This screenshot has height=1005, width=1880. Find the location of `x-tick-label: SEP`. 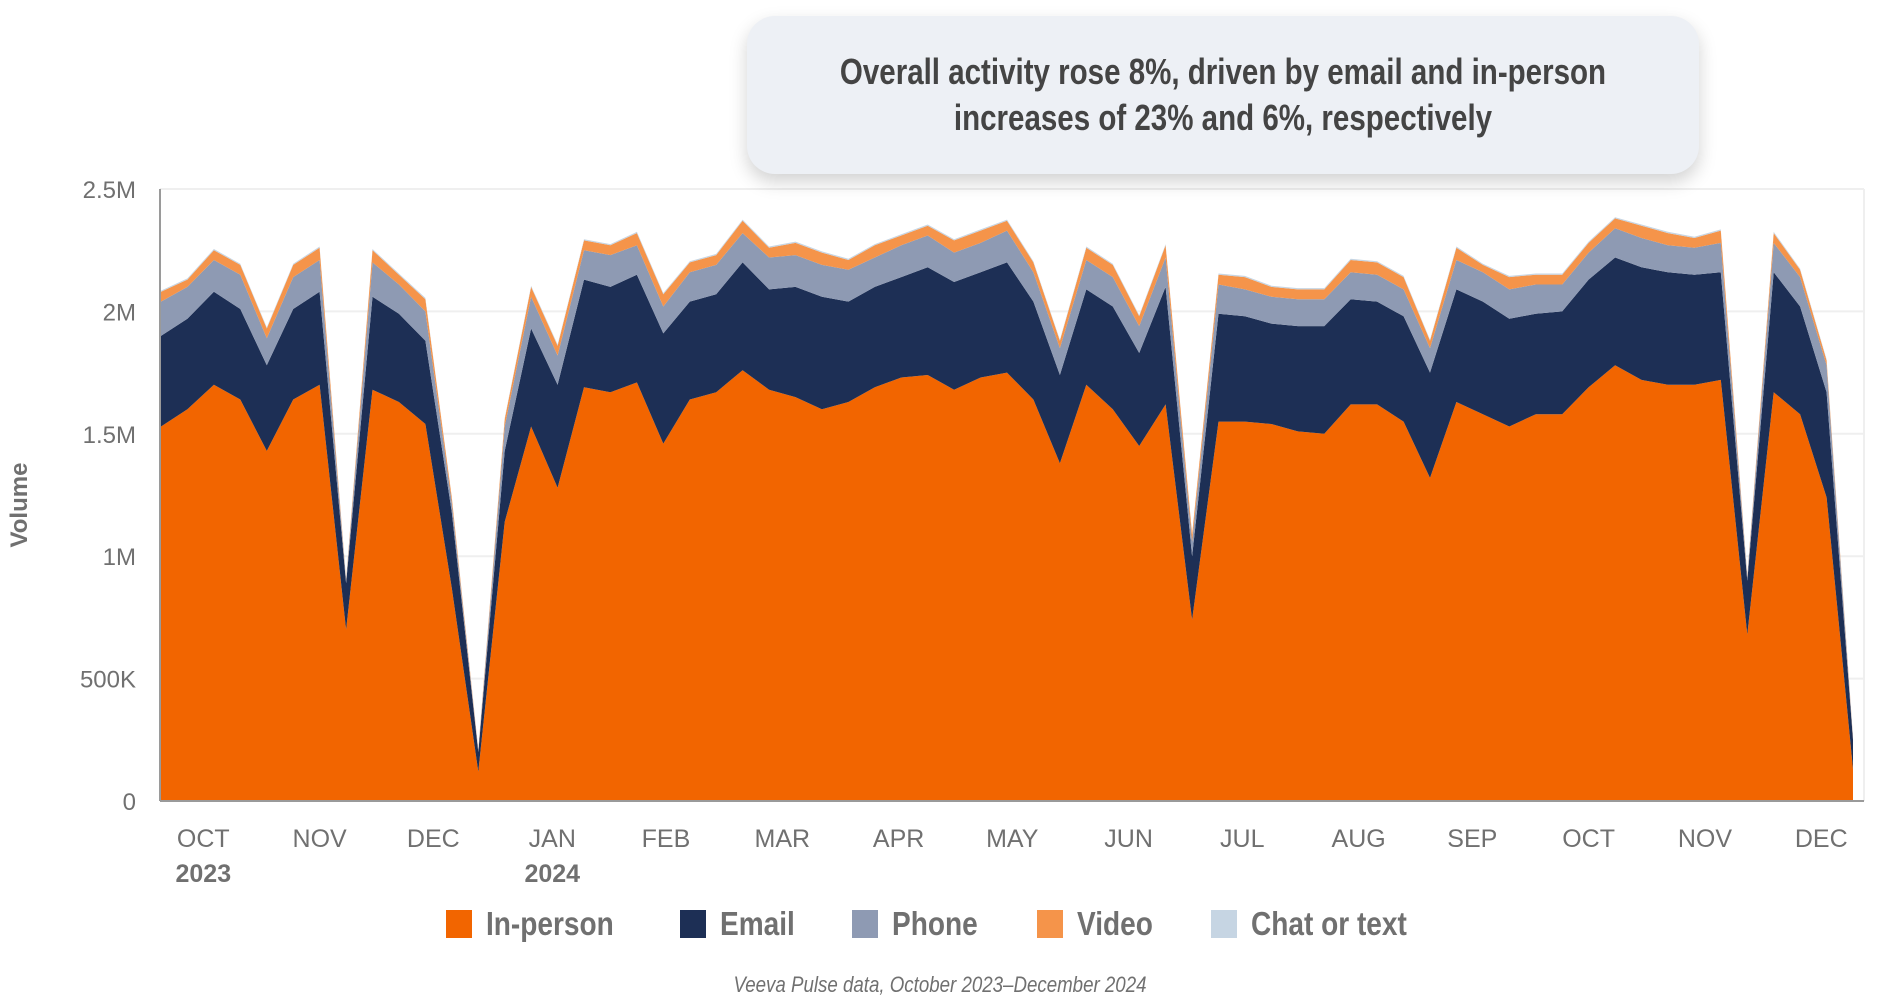

x-tick-label: SEP is located at coordinates (1472, 839).